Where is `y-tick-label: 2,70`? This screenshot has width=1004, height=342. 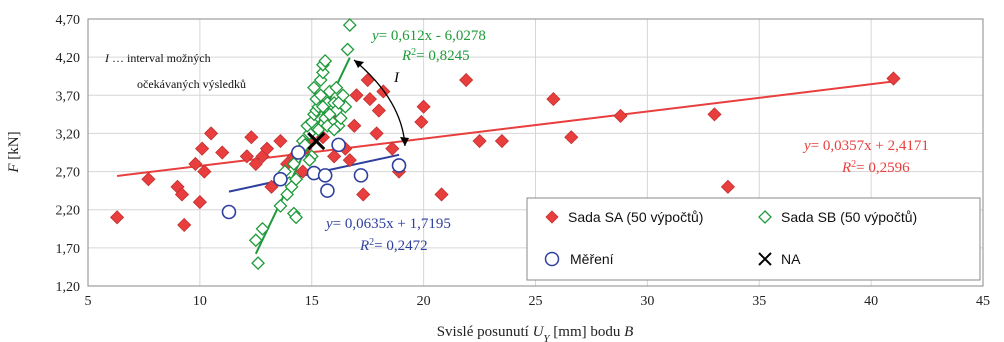 y-tick-label: 2,70 is located at coordinates (68, 173).